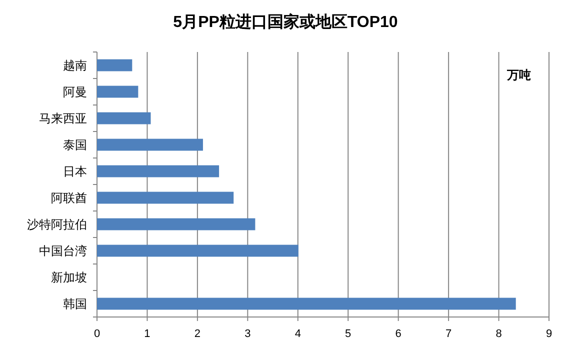  What do you see at coordinates (197, 334) in the screenshot?
I see `x-tick-label: 2` at bounding box center [197, 334].